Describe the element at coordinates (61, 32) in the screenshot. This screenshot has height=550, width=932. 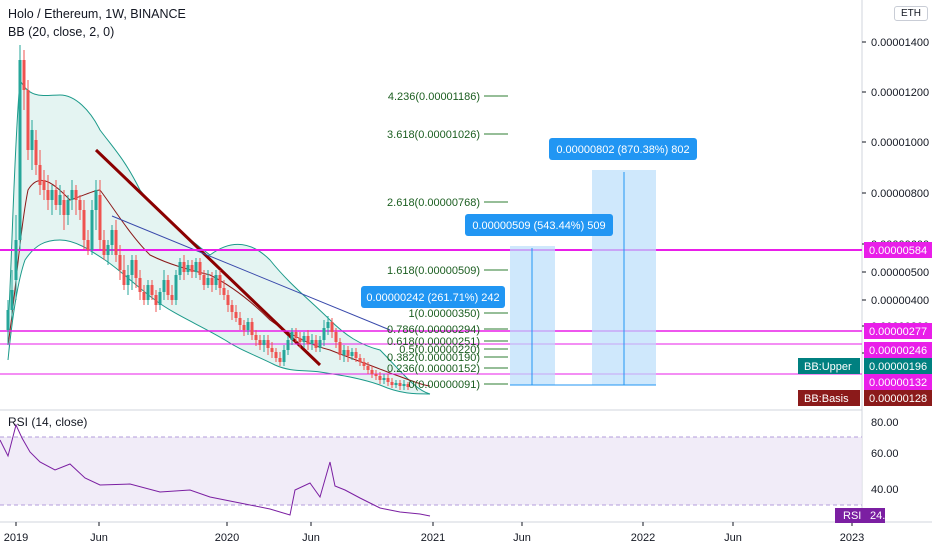
I see `bb-indicator-label: BB (20, close, 2, 0)` at that location.